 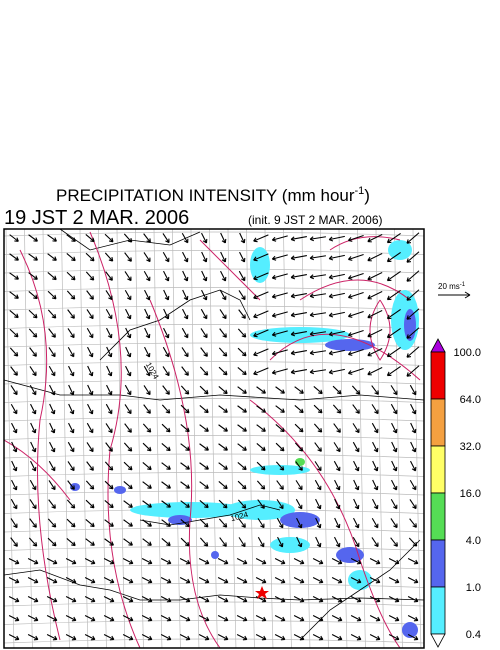 I want to click on colorbar-label: 1.0, so click(x=473, y=588).